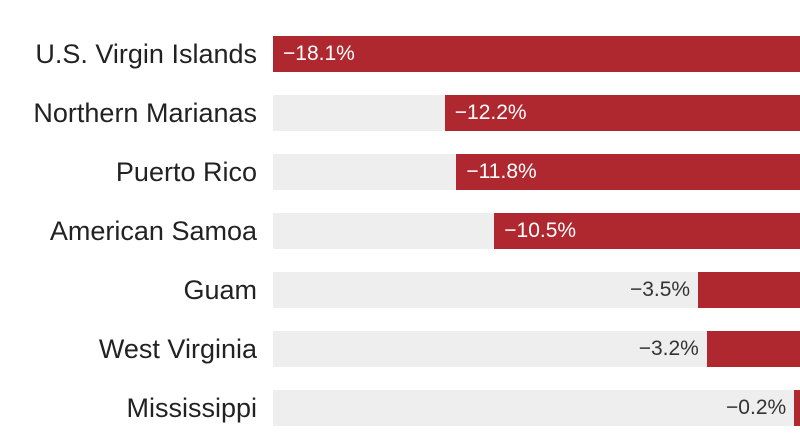 The height and width of the screenshot is (445, 800). Describe the element at coordinates (165, 4) in the screenshot. I see `title-fragment` at that location.